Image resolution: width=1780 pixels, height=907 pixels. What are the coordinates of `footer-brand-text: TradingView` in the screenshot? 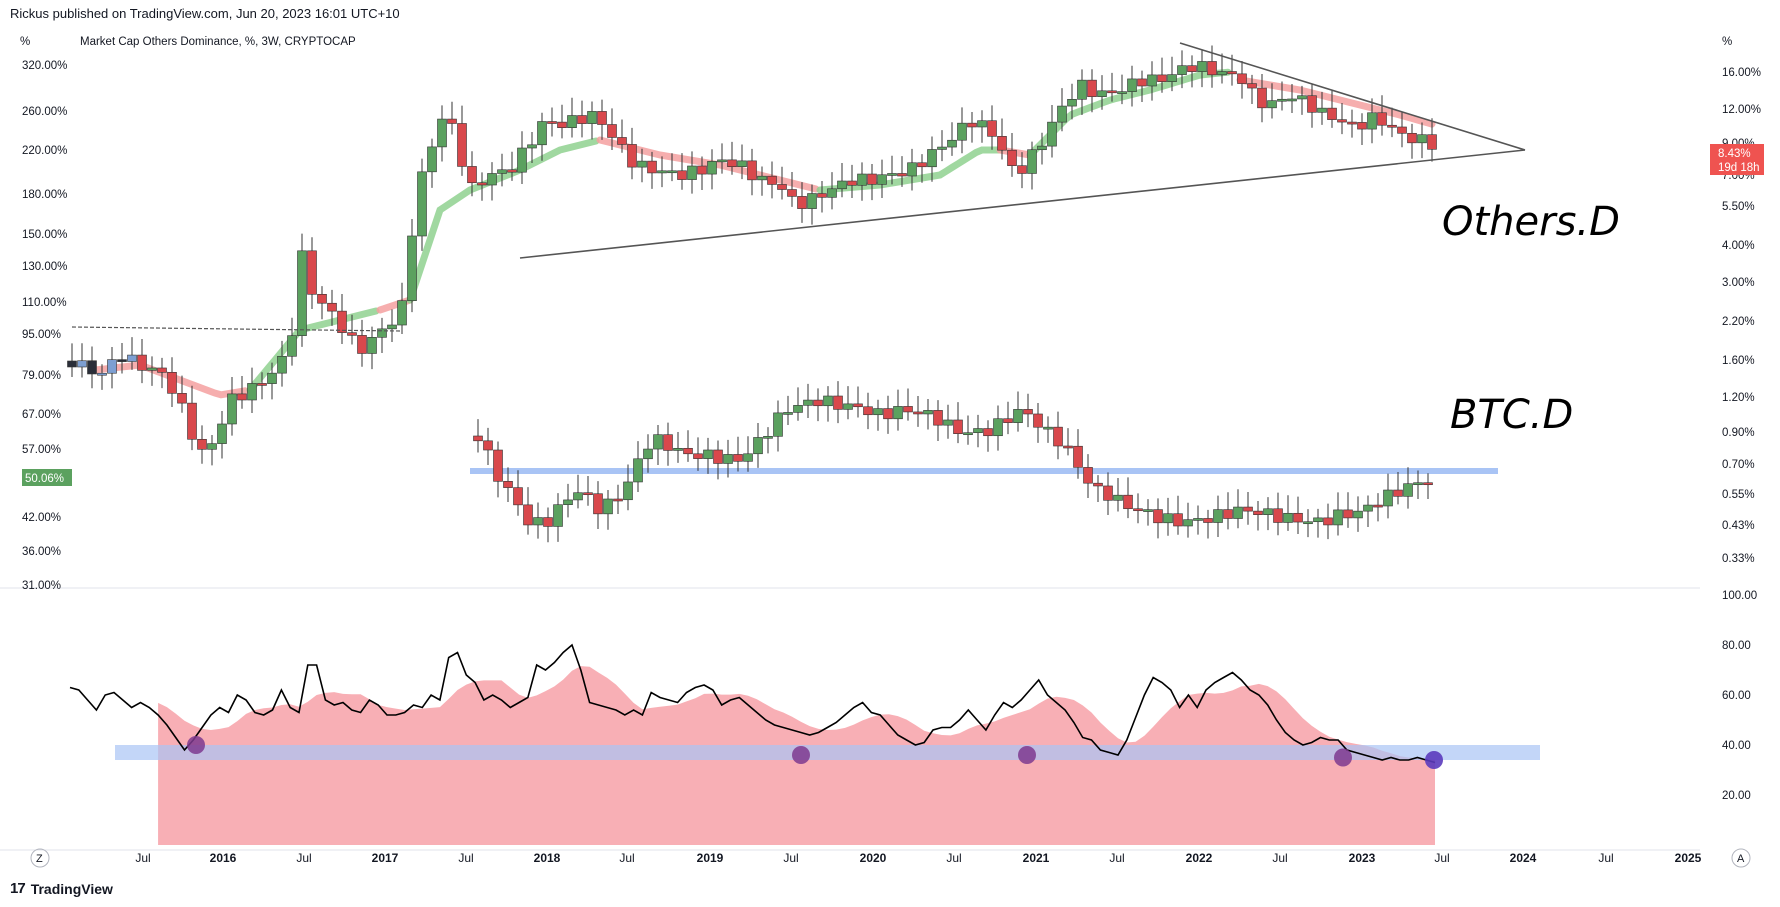 It's located at (71, 888).